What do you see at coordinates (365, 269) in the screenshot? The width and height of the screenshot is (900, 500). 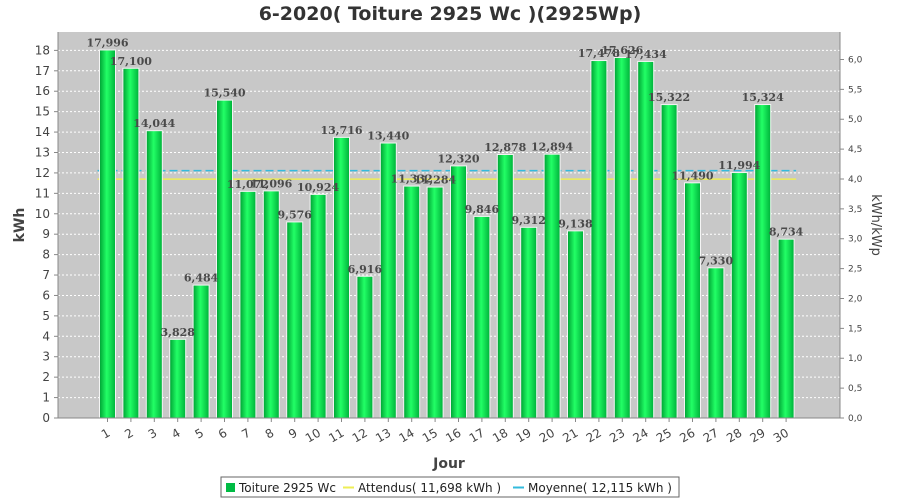 I see `data-label: 6,916` at bounding box center [365, 269].